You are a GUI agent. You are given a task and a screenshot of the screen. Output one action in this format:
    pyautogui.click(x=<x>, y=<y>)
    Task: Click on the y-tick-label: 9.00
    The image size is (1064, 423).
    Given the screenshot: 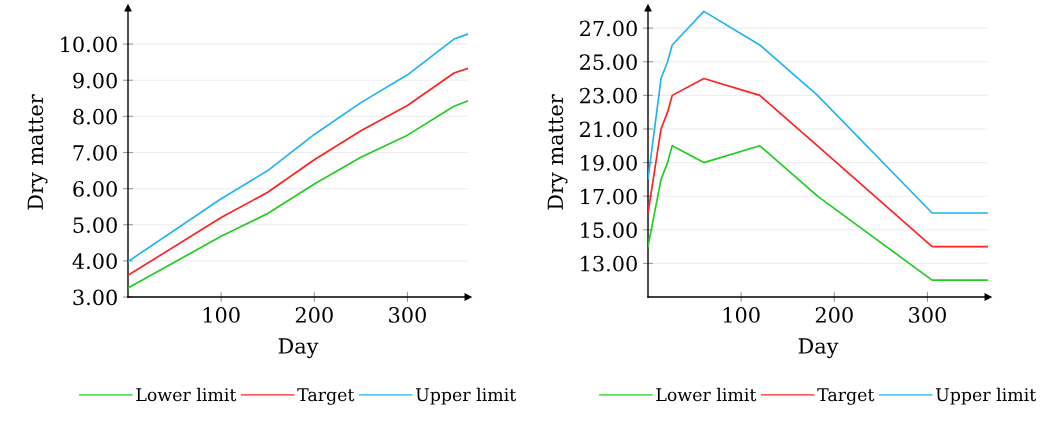 What is the action you would take?
    pyautogui.click(x=95, y=80)
    